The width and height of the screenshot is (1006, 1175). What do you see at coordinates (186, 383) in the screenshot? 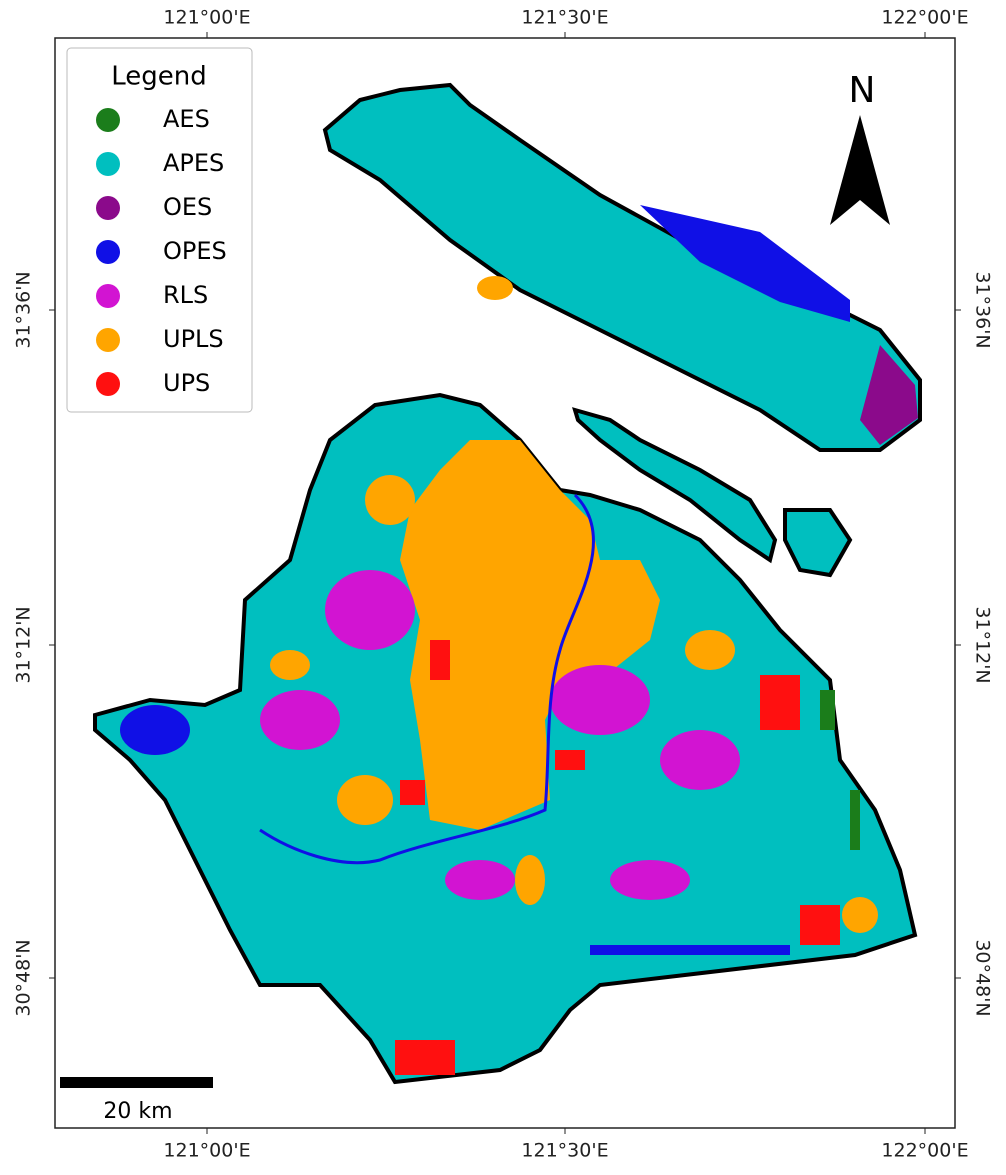
I see `legend-label: UPS` at bounding box center [186, 383].